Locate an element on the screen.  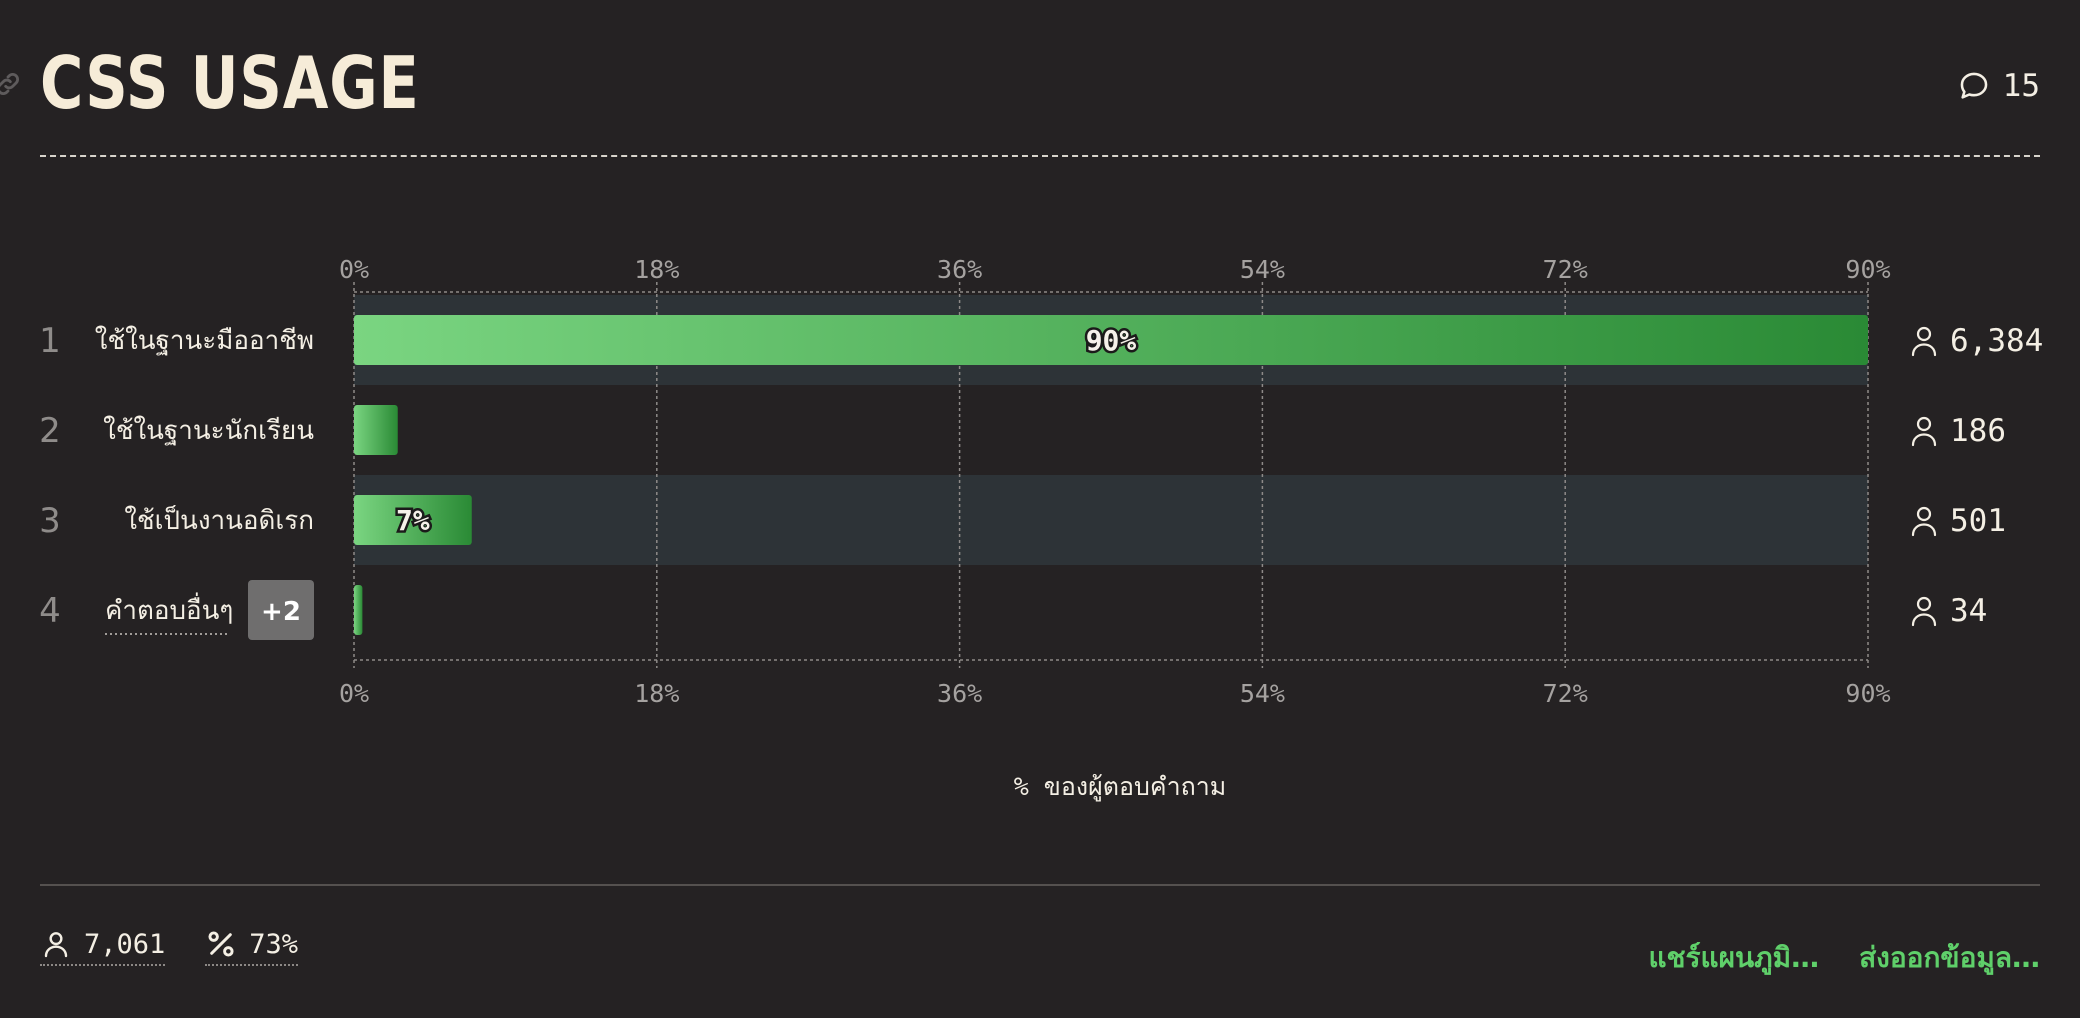
page-title: CSS USAGE is located at coordinates (230, 83).